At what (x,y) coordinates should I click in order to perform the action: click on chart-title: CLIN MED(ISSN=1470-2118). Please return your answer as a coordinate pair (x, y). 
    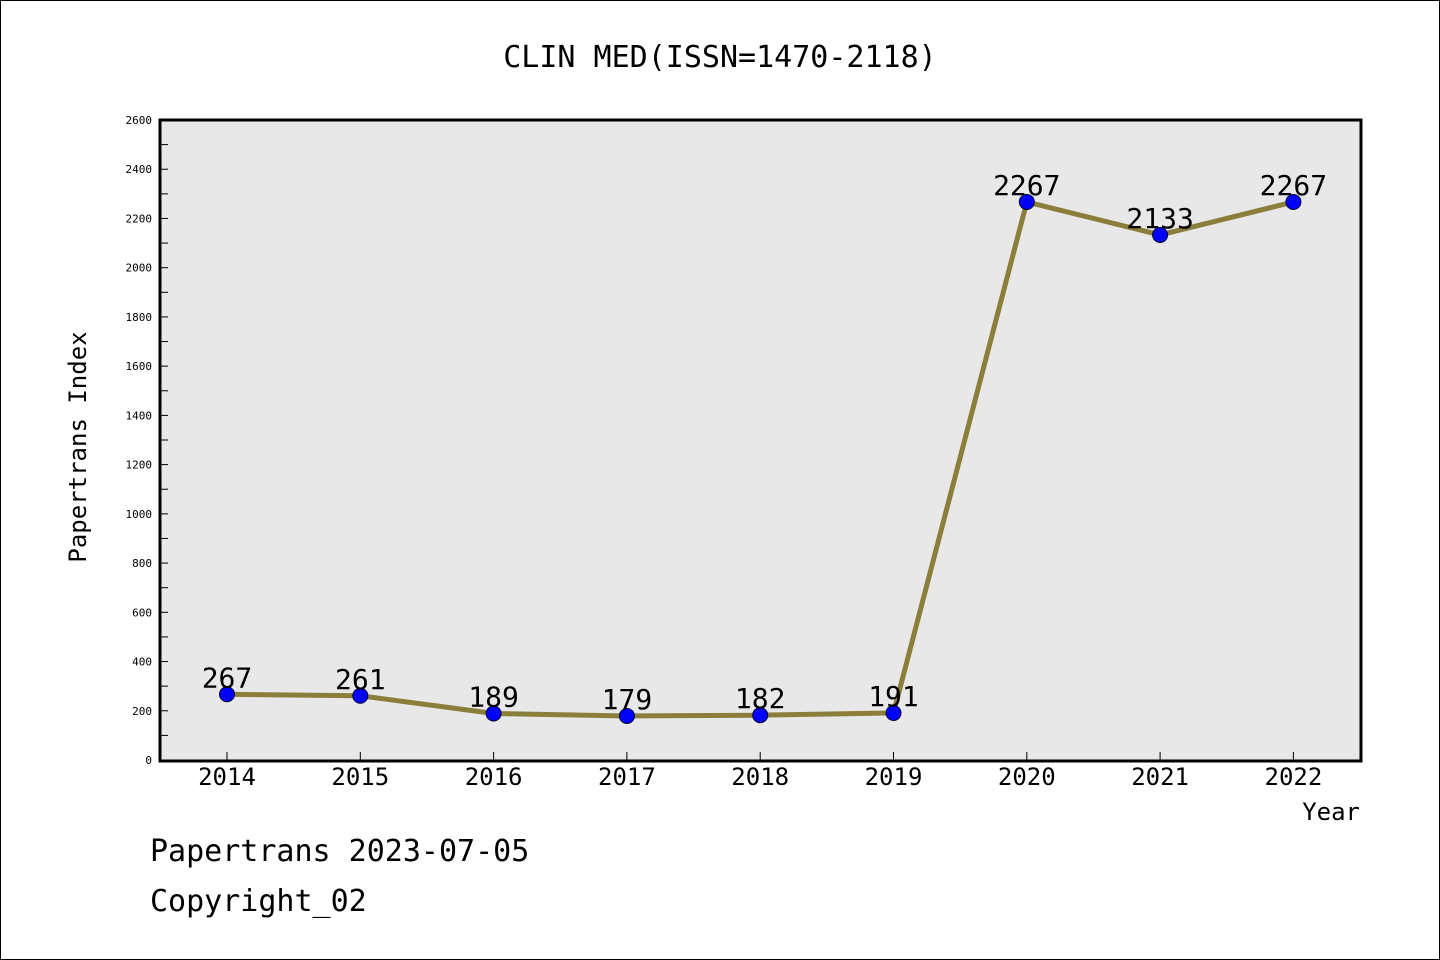
    Looking at the image, I should click on (719, 57).